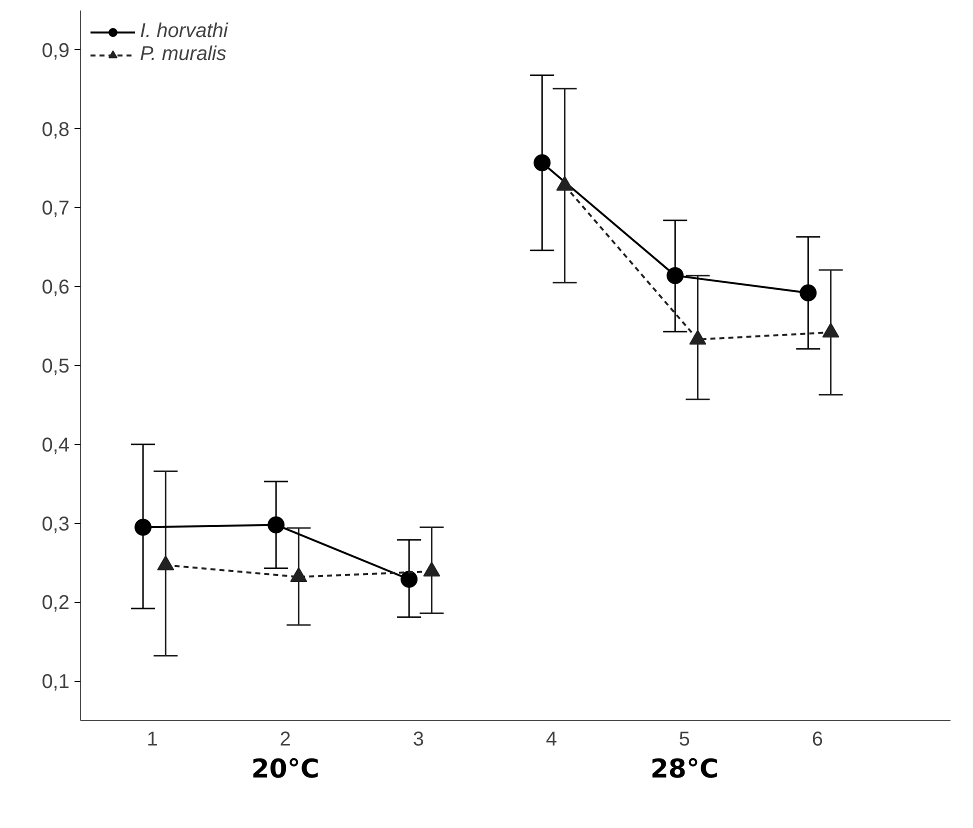 The height and width of the screenshot is (828, 973). What do you see at coordinates (285, 739) in the screenshot?
I see `x-tick-label: 2` at bounding box center [285, 739].